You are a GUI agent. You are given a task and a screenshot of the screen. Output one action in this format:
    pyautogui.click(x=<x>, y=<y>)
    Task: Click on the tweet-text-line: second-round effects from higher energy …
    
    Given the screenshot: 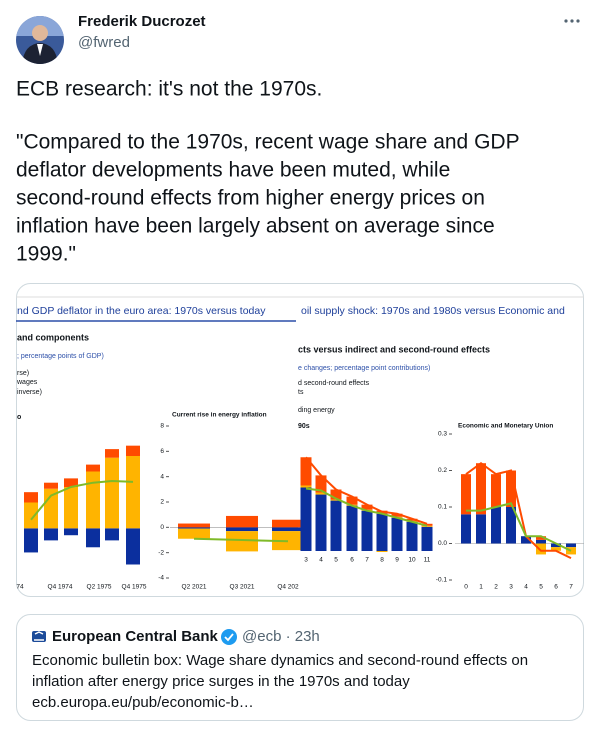 What is the action you would take?
    pyautogui.click(x=250, y=198)
    